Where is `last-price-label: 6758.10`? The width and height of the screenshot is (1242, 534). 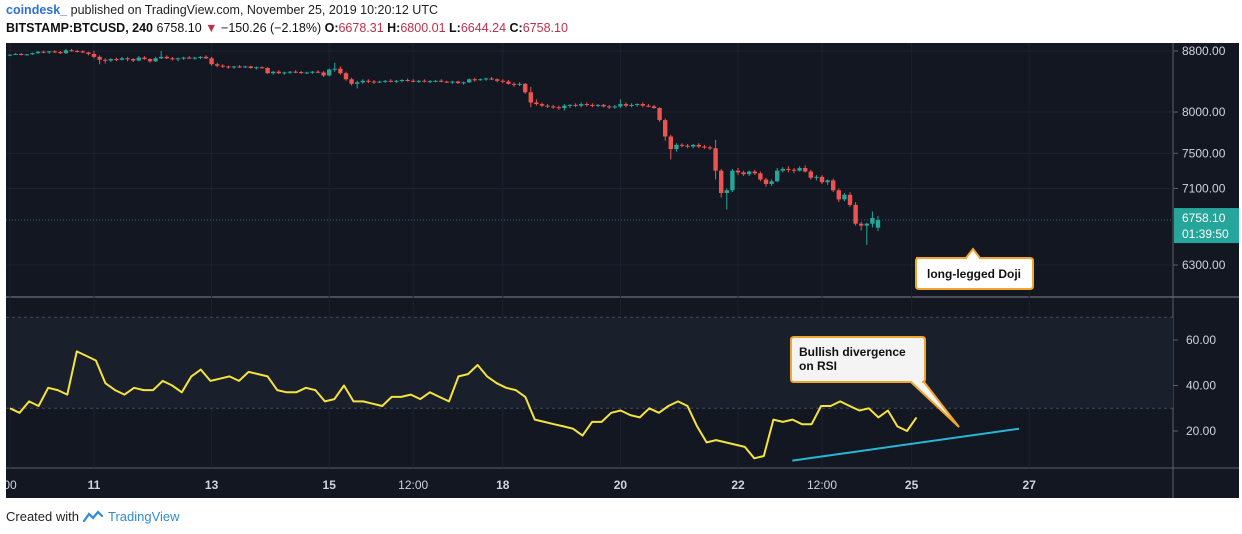
last-price-label: 6758.10 is located at coordinates (1204, 218).